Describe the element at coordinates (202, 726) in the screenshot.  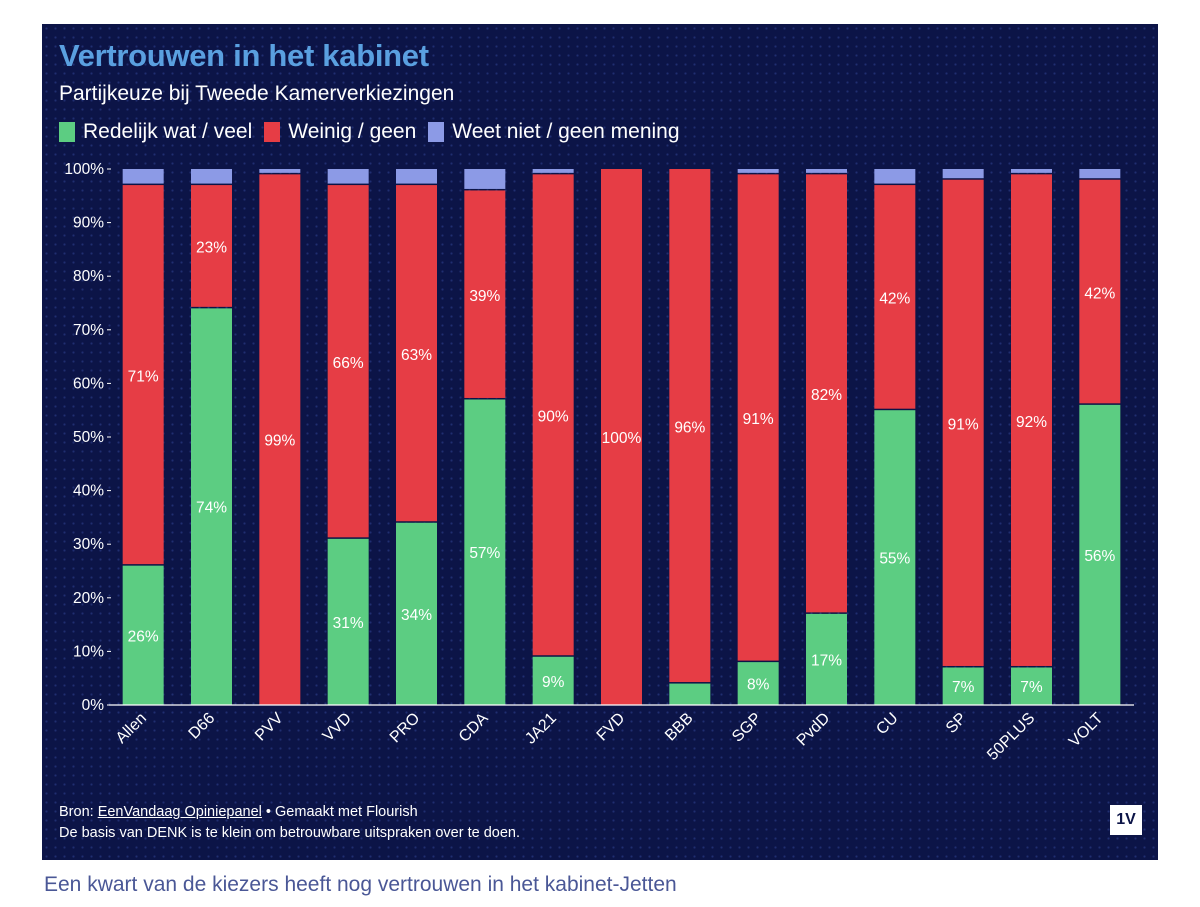
I see `x-tick-label: D66` at that location.